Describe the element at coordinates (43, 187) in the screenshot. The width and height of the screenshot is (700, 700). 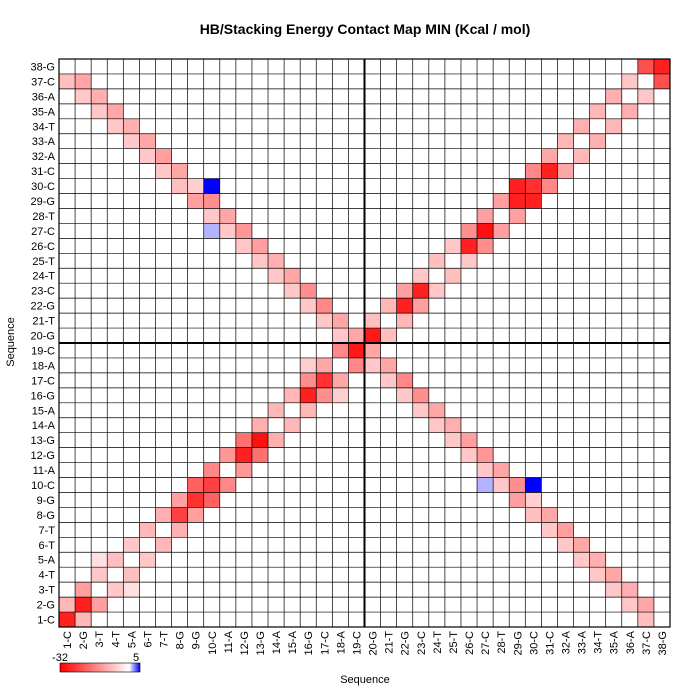
I see `y-tick-label: 30-C` at that location.